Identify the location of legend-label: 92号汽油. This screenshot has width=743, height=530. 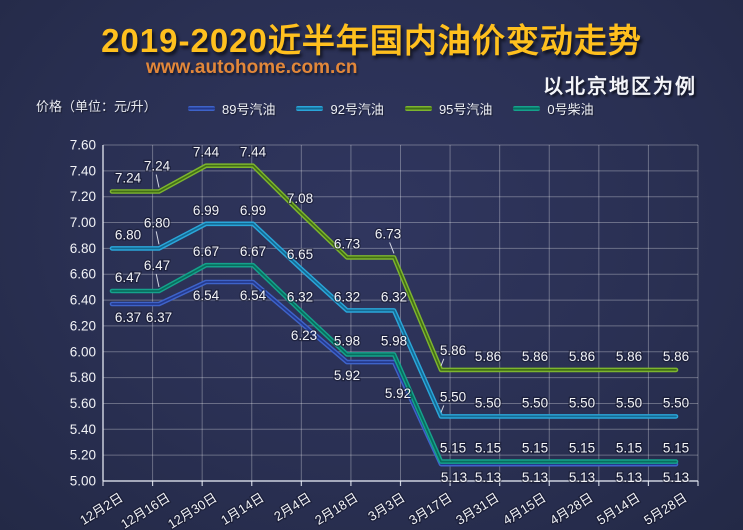
(357, 109).